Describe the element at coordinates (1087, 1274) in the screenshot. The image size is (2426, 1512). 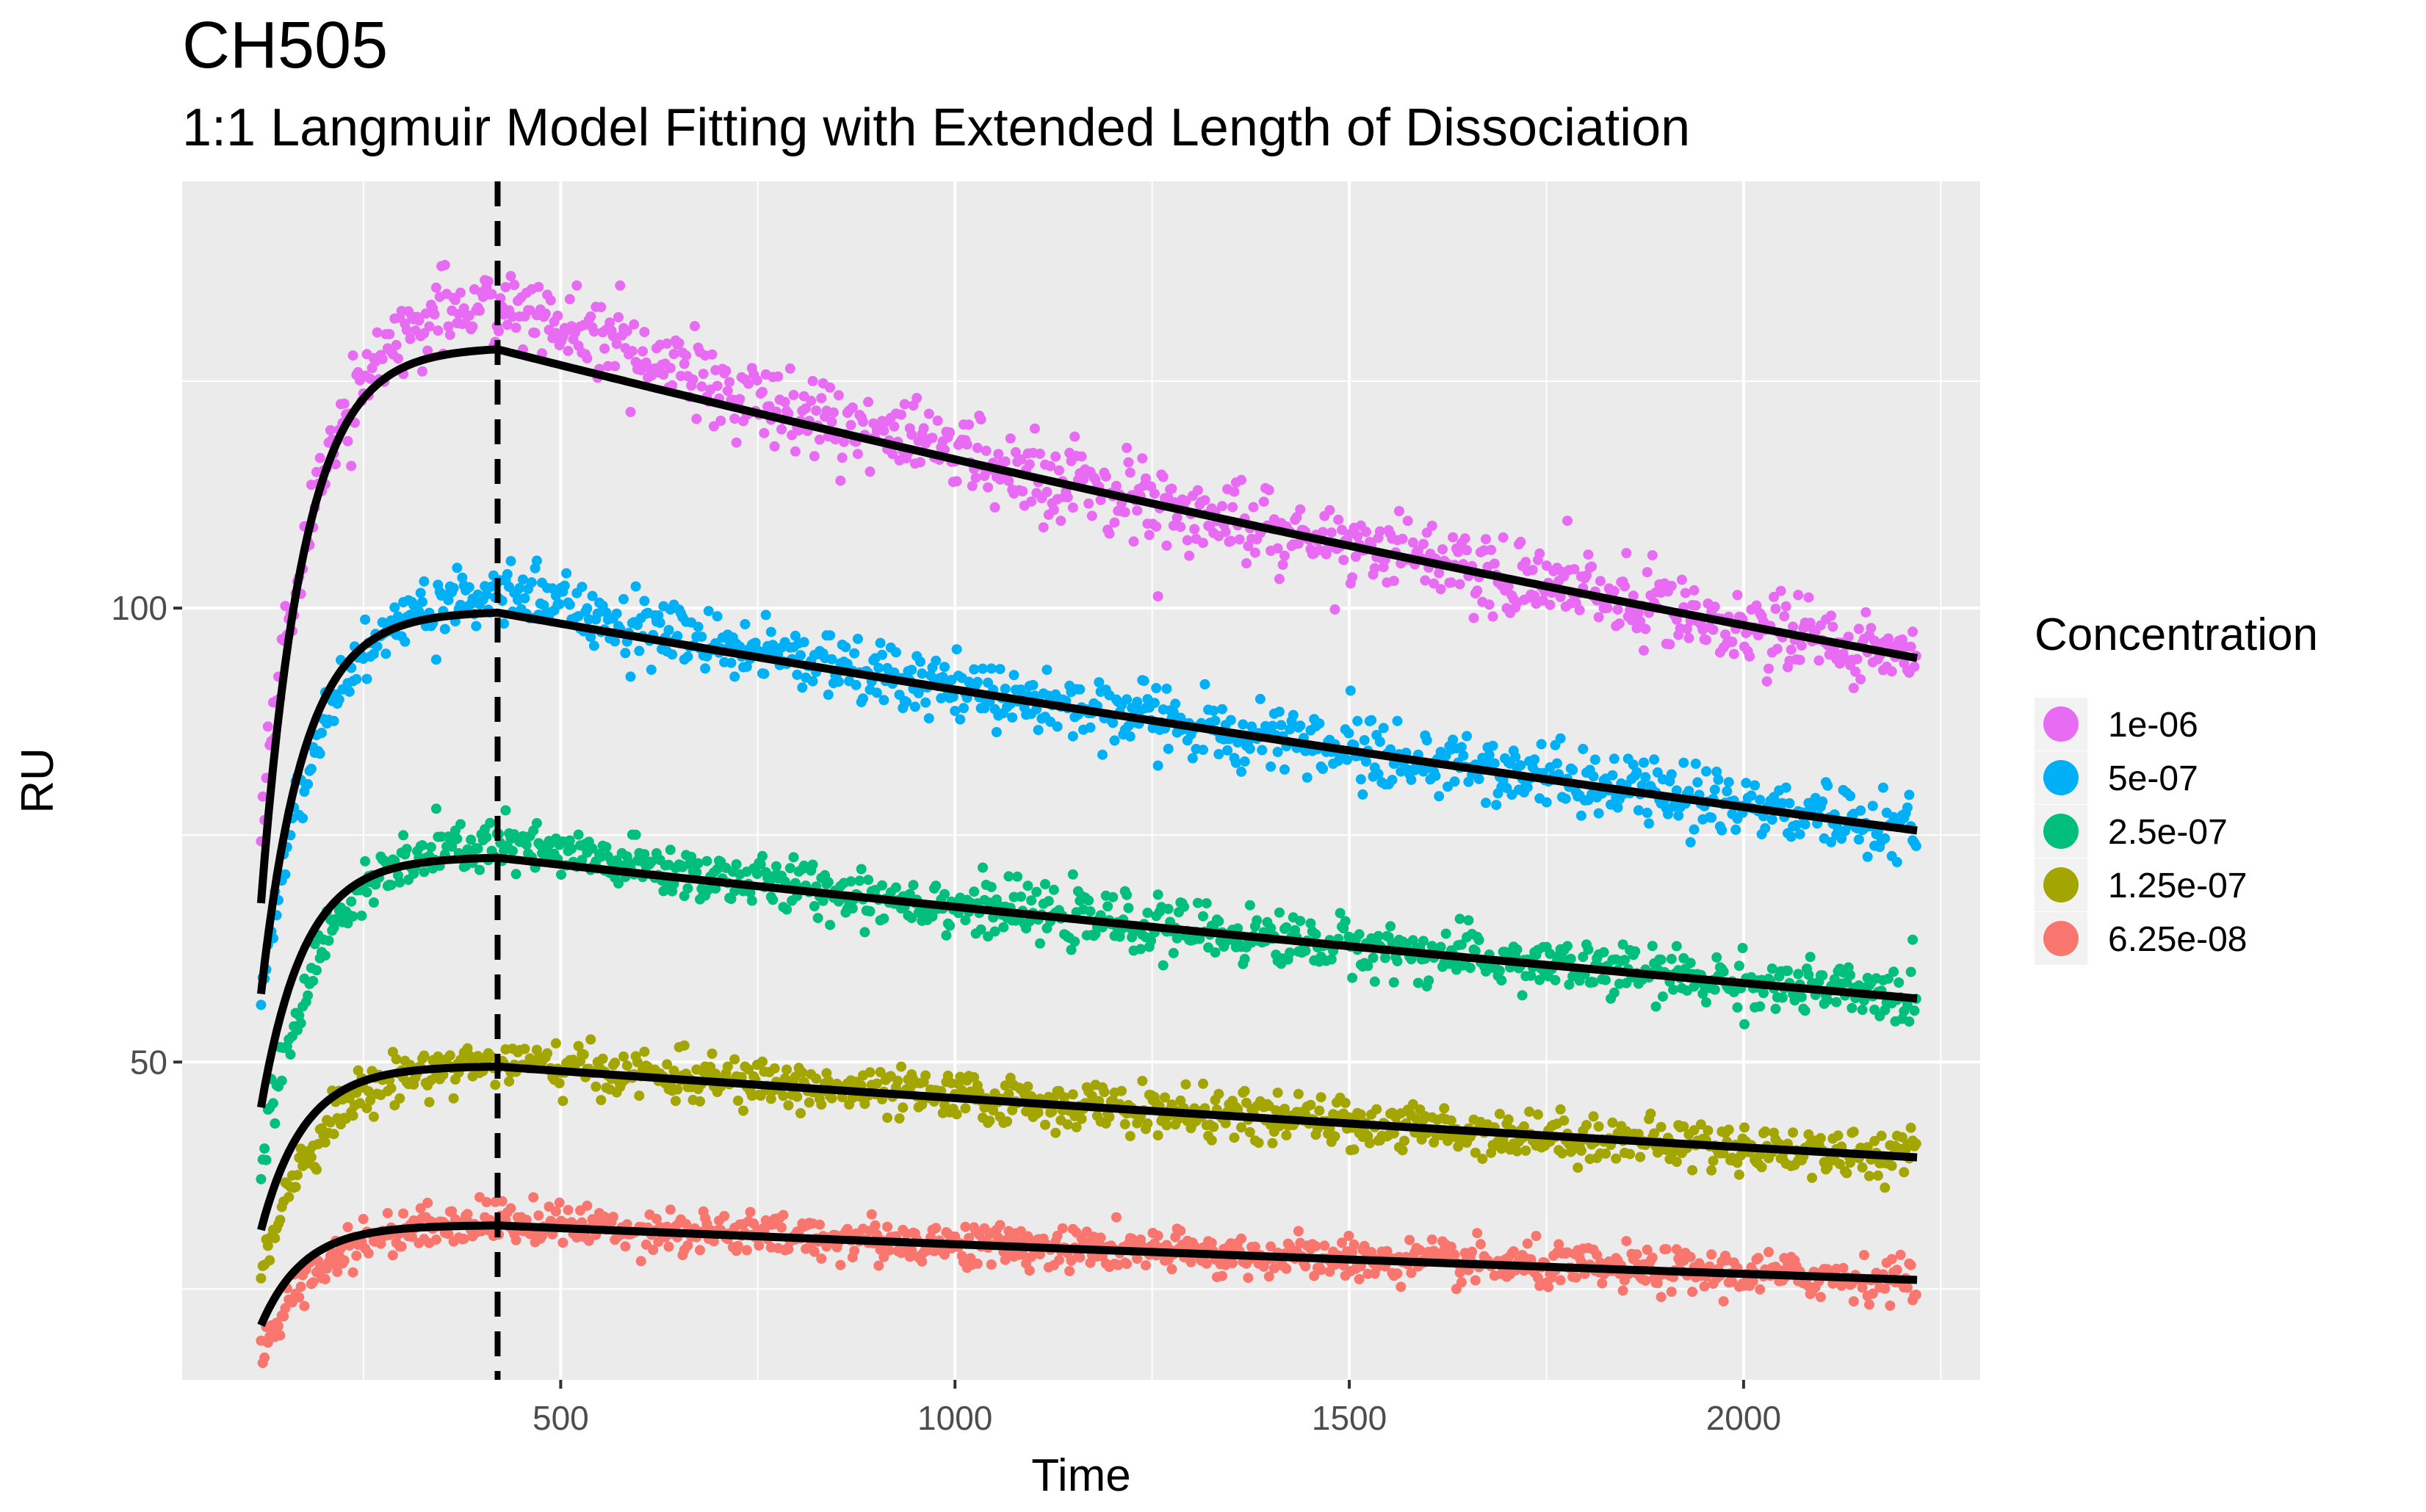
I see `fit-line` at that location.